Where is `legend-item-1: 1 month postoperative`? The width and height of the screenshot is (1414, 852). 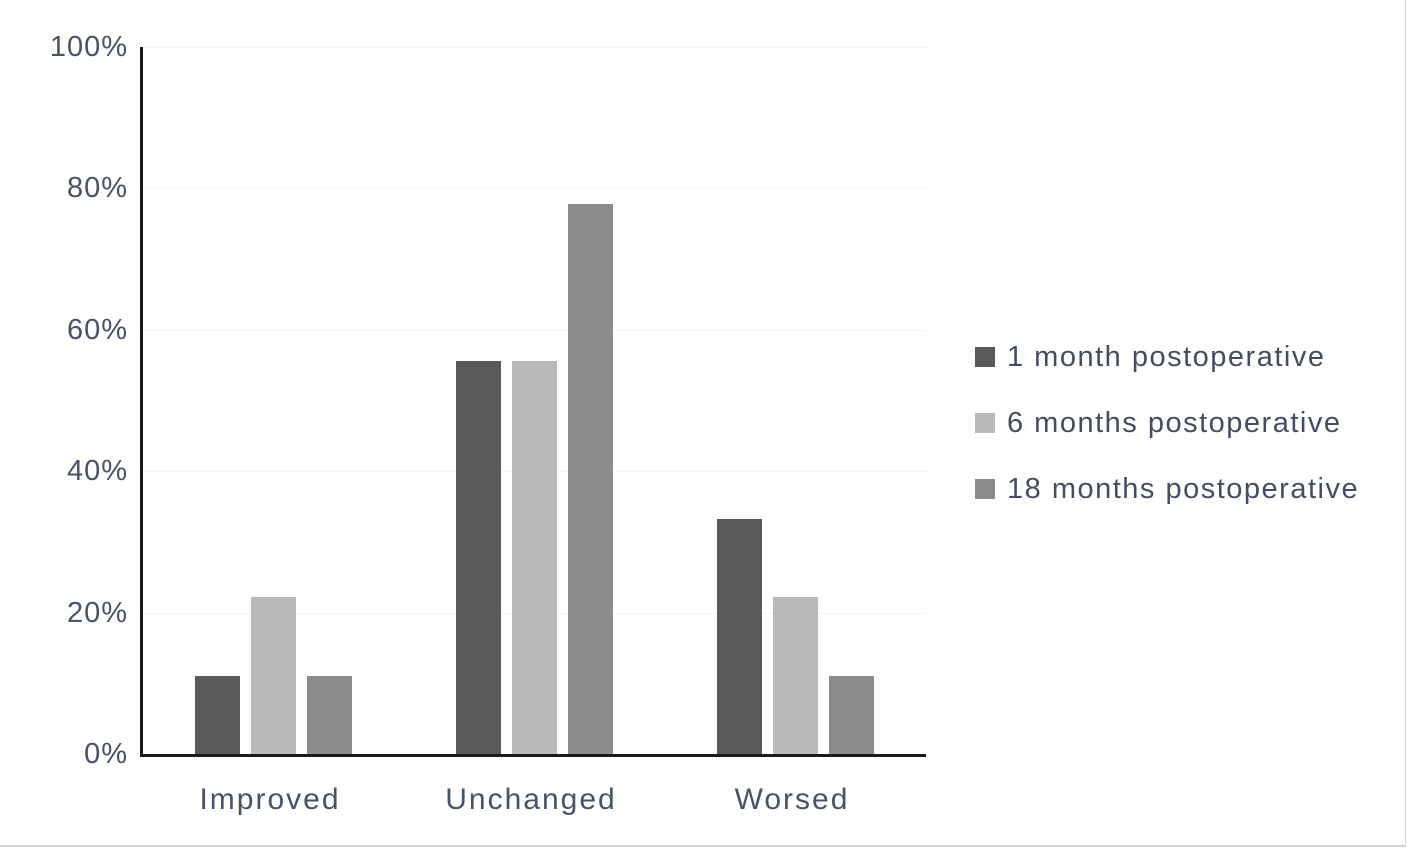 legend-item-1: 1 month postoperative is located at coordinates (1167, 356).